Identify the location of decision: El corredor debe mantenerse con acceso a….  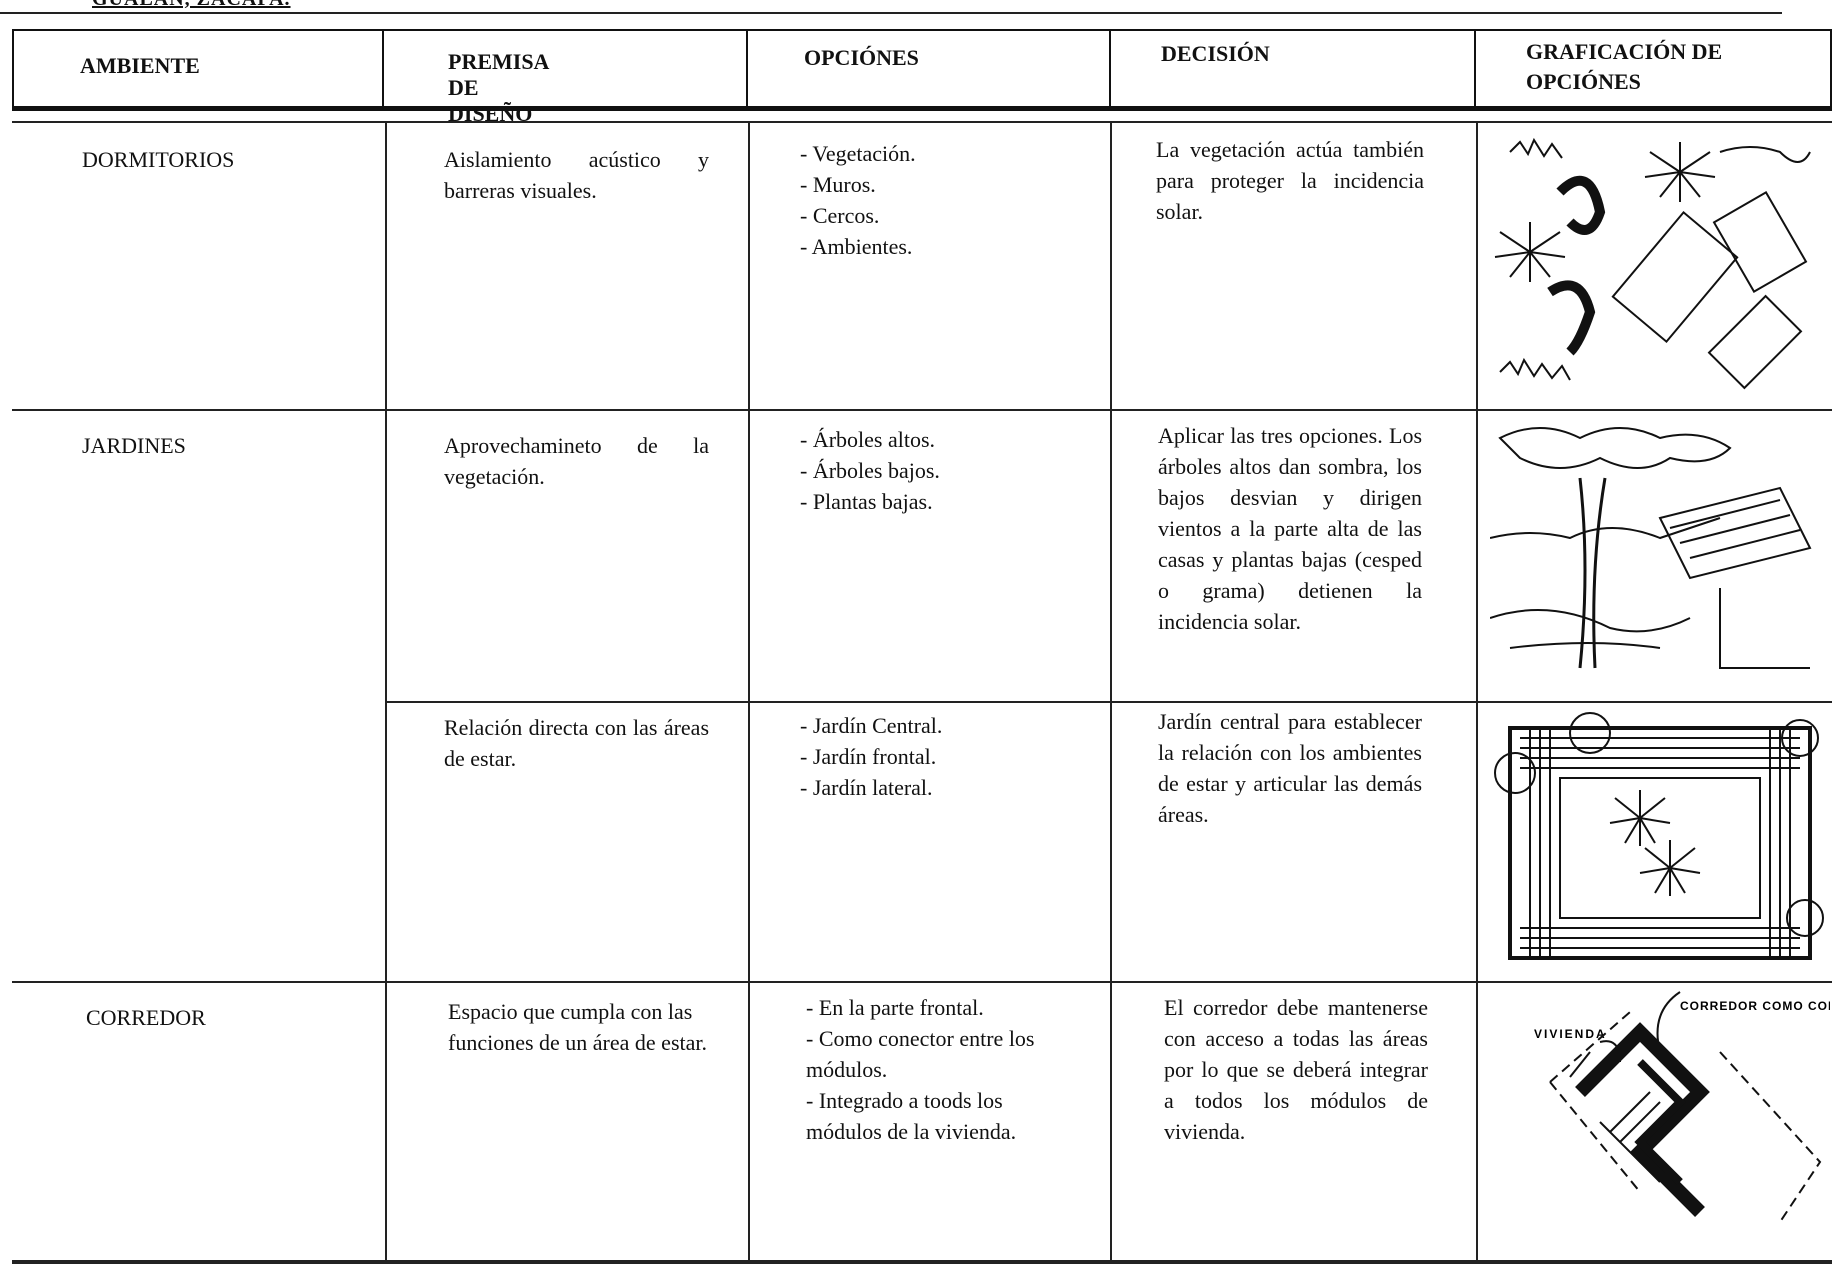
(1296, 1069).